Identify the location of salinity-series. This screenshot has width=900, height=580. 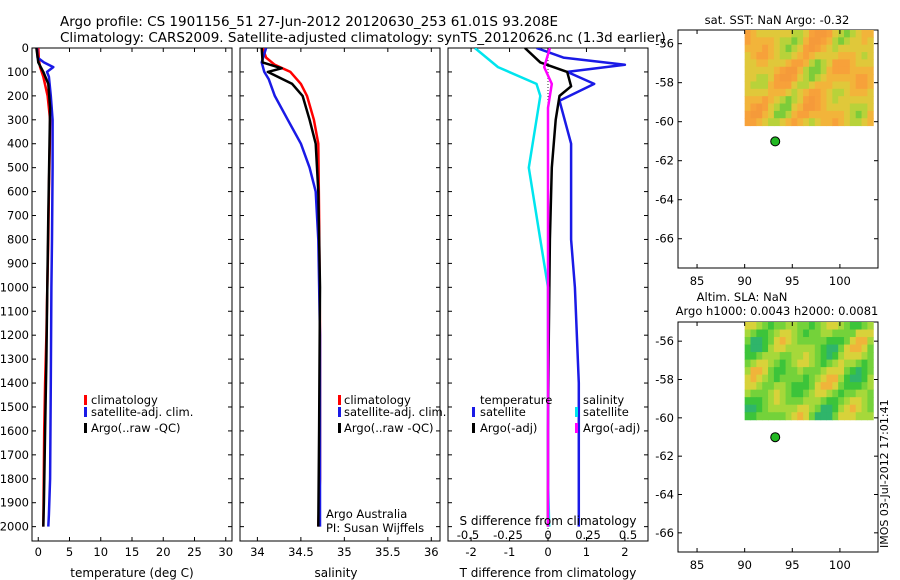
(291, 287).